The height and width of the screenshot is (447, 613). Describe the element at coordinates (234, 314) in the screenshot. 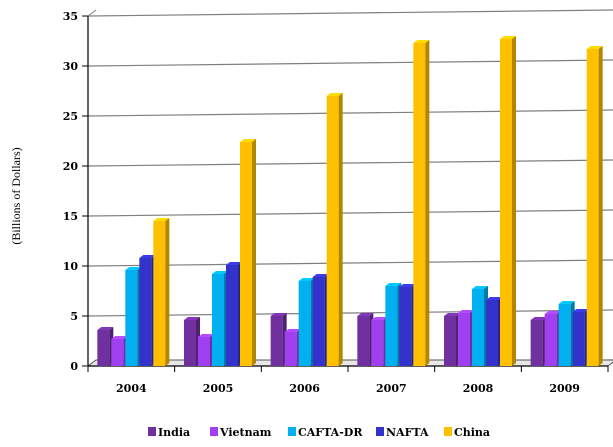

I see `bar-nafta-2005` at that location.